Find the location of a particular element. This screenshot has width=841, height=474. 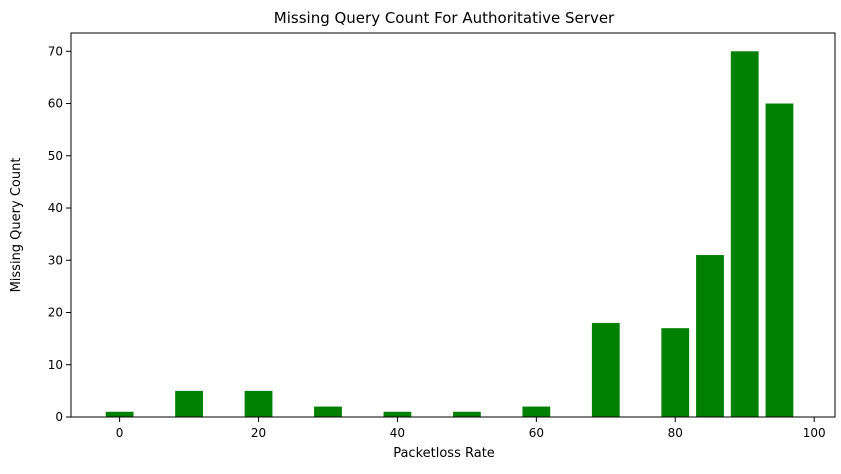

y-axis-label: Missing Query Count is located at coordinates (16, 225).